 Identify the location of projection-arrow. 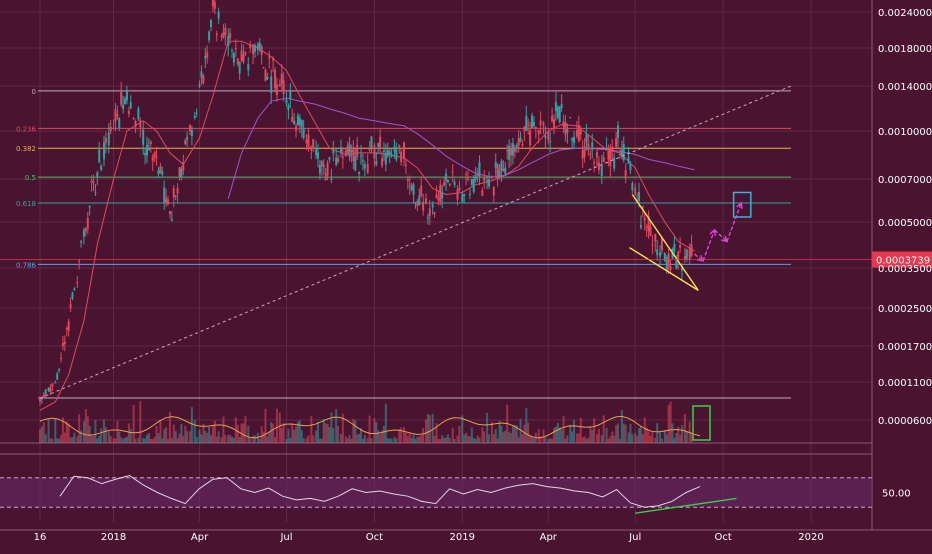
(734, 222).